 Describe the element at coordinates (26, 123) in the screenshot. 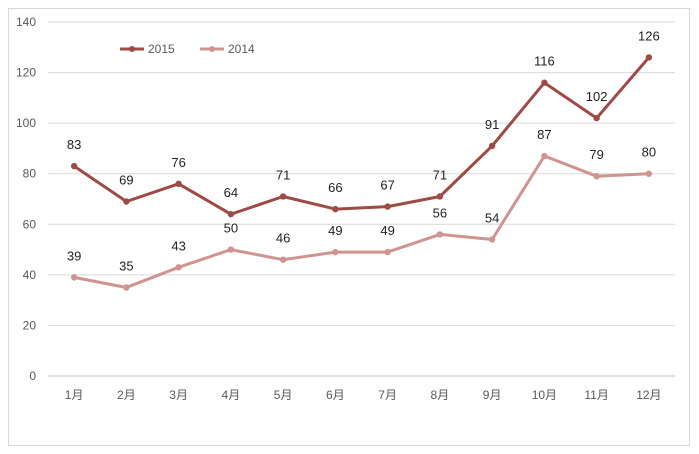

I see `y-tick-label: 100` at that location.